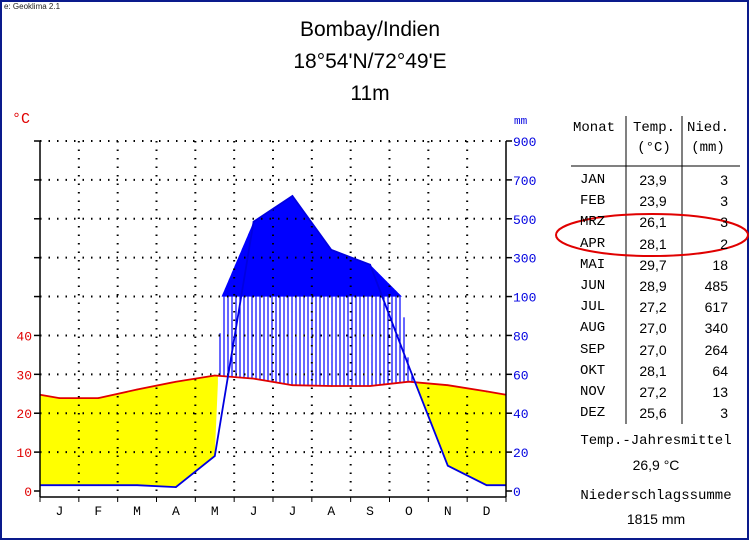  I want to click on row-prec: 617, so click(716, 307).